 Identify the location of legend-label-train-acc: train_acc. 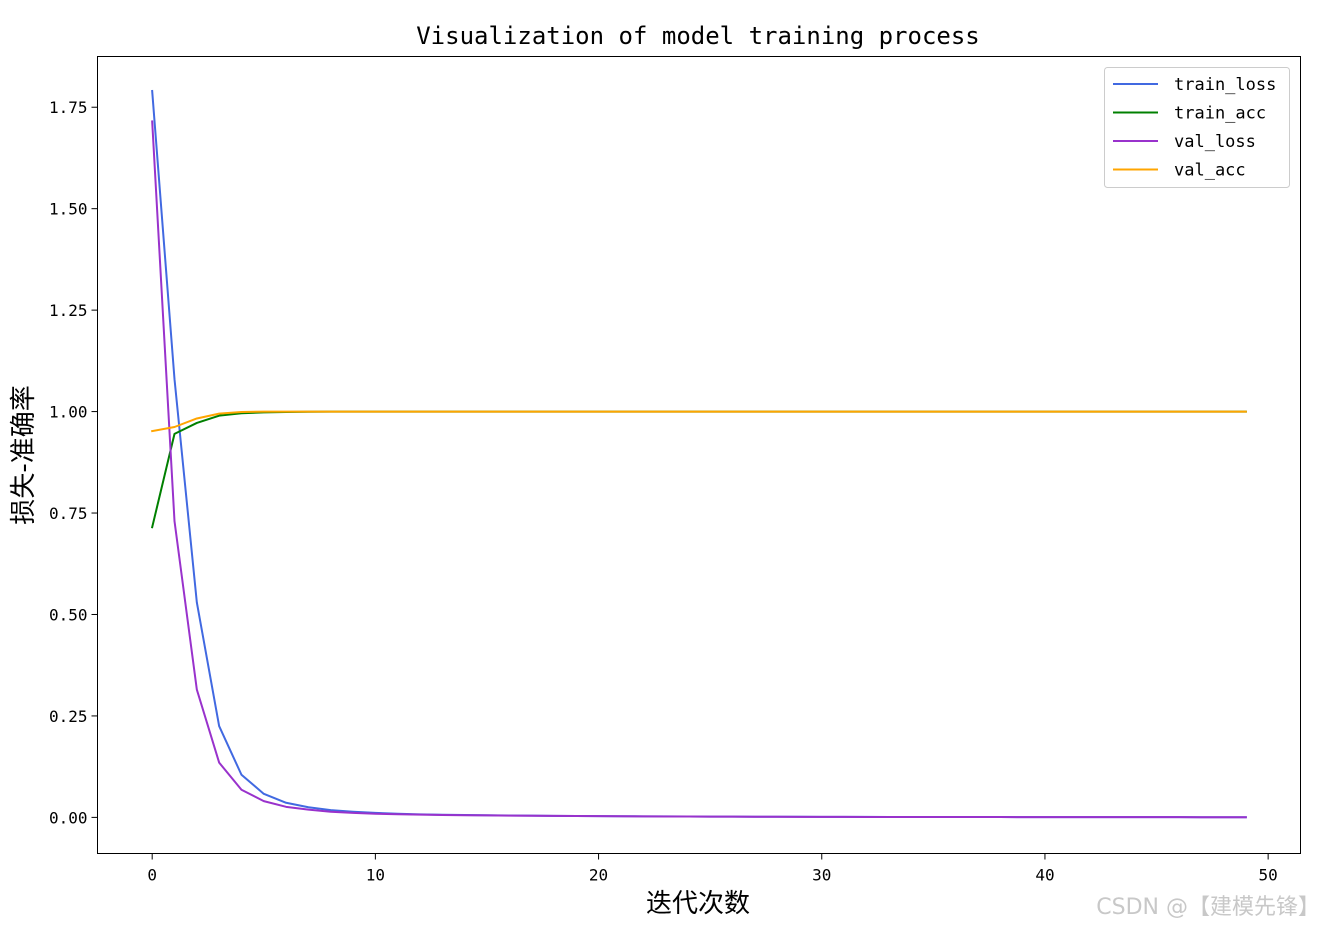
(1220, 114).